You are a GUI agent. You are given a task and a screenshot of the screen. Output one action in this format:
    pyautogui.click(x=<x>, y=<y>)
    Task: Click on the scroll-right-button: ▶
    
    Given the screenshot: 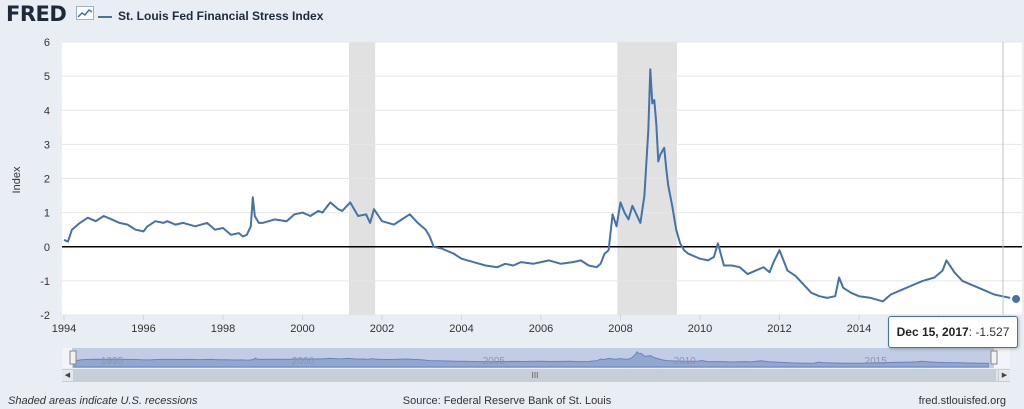 What is the action you would take?
    pyautogui.click(x=1004, y=375)
    